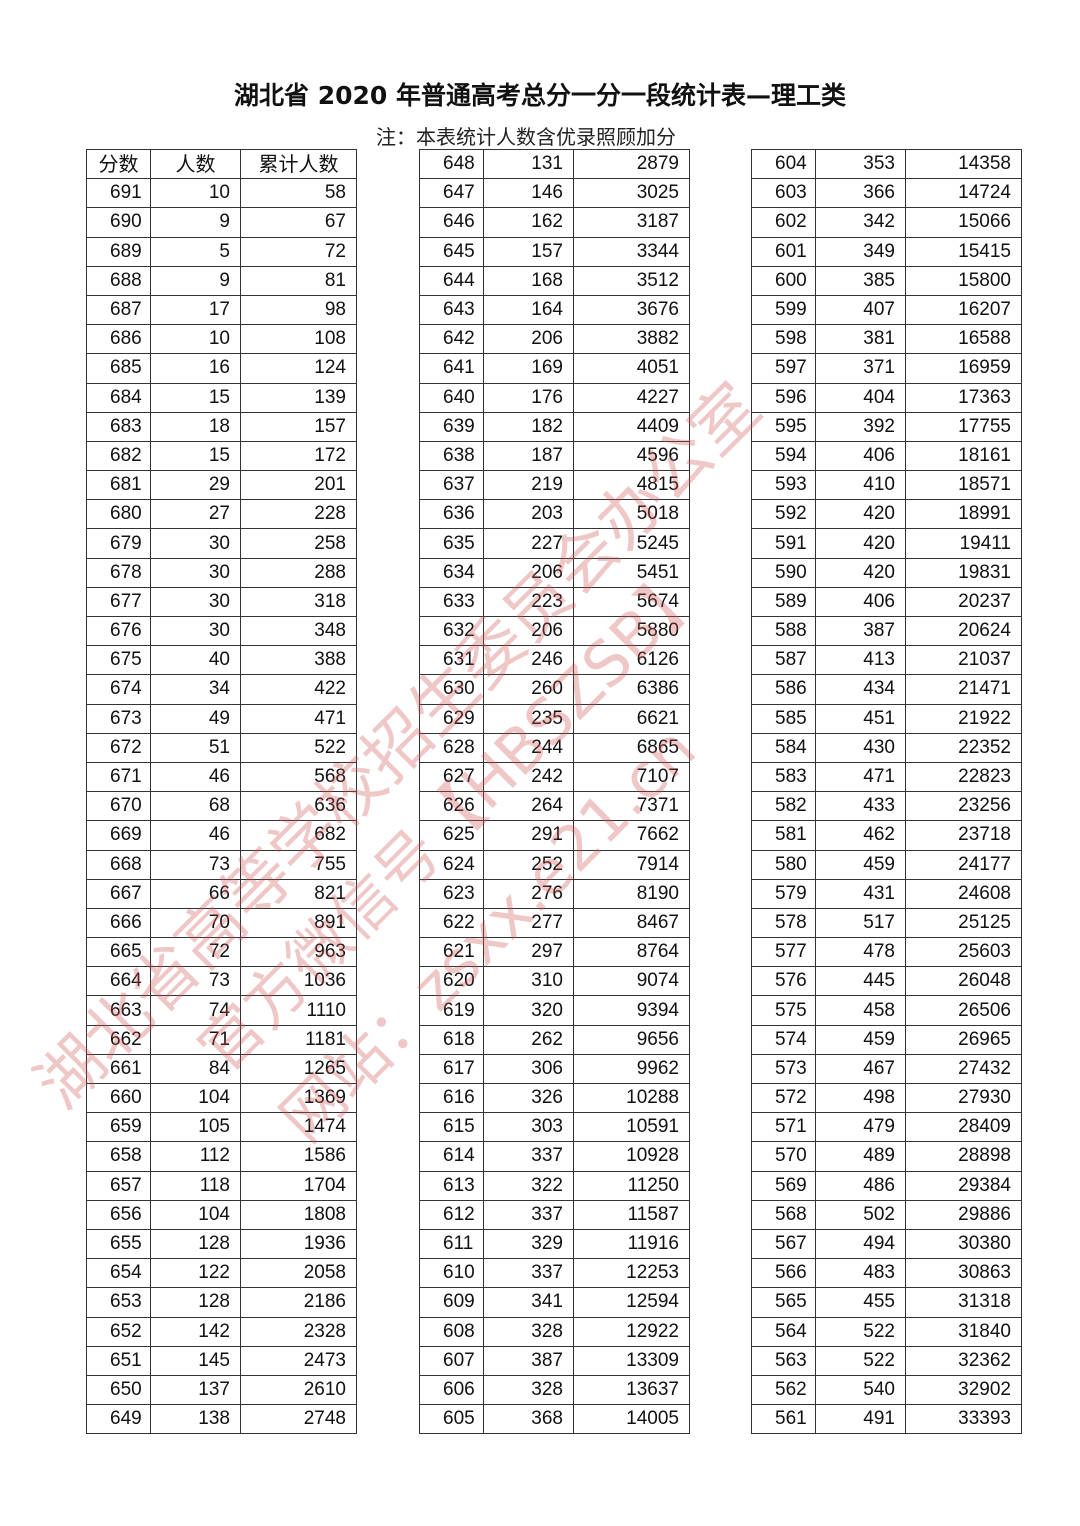 Image resolution: width=1080 pixels, height=1526 pixels. I want to click on cumulative-cell: 28409, so click(963, 1127).